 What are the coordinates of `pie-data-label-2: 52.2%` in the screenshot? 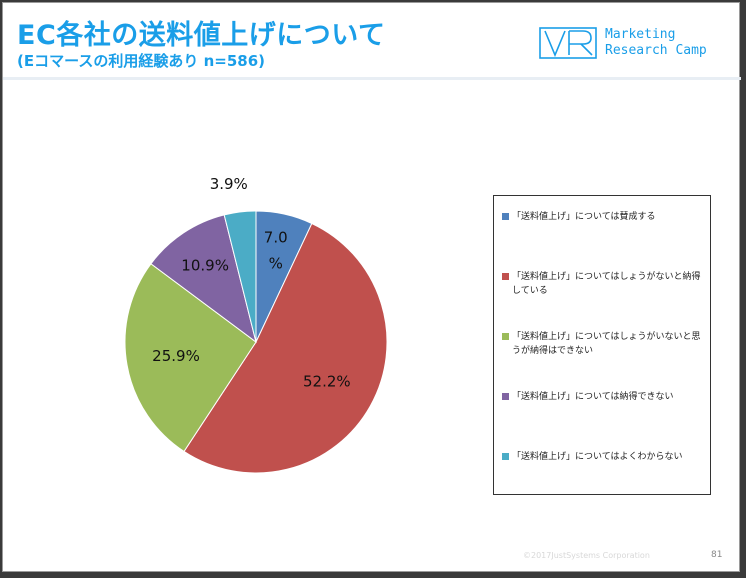 It's located at (327, 382).